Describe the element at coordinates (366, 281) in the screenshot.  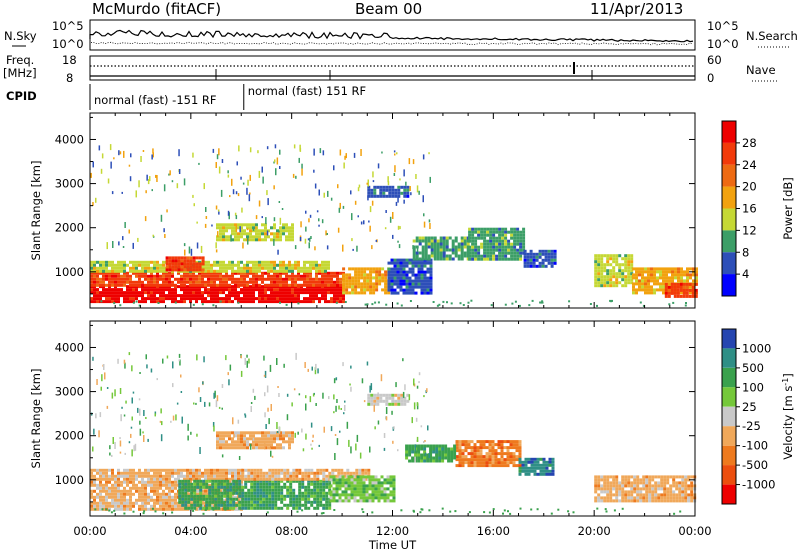
I see `data-region` at that location.